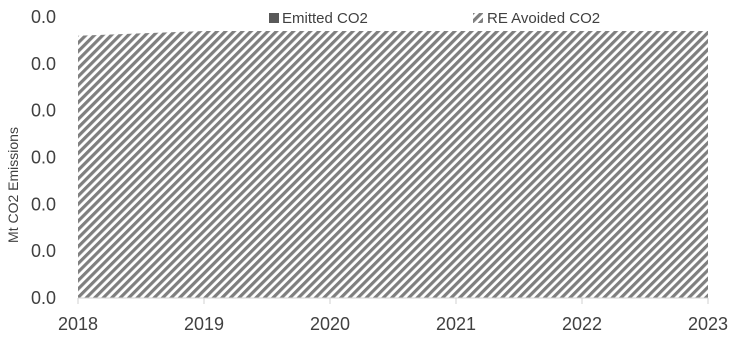 This screenshot has width=732, height=338. I want to click on y-tick-label-0: 0.0, so click(43, 298).